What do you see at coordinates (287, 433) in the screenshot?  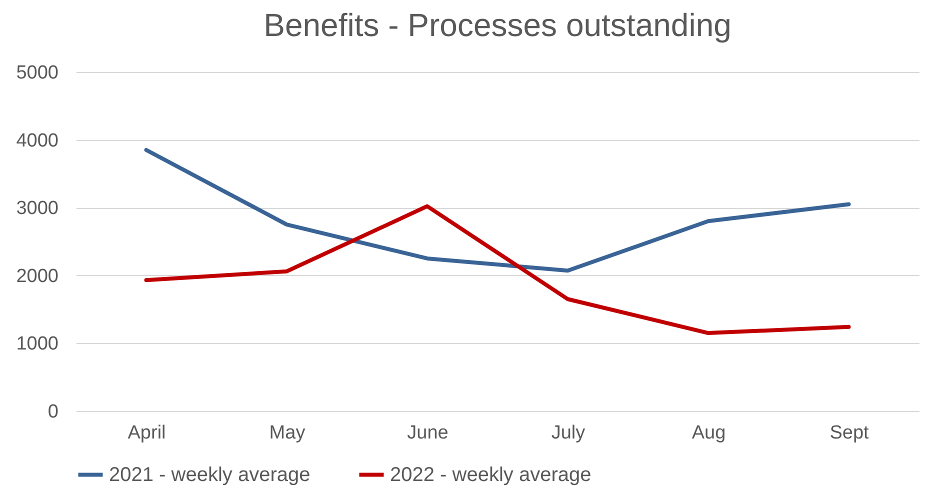 I see `x-tick-label: May` at bounding box center [287, 433].